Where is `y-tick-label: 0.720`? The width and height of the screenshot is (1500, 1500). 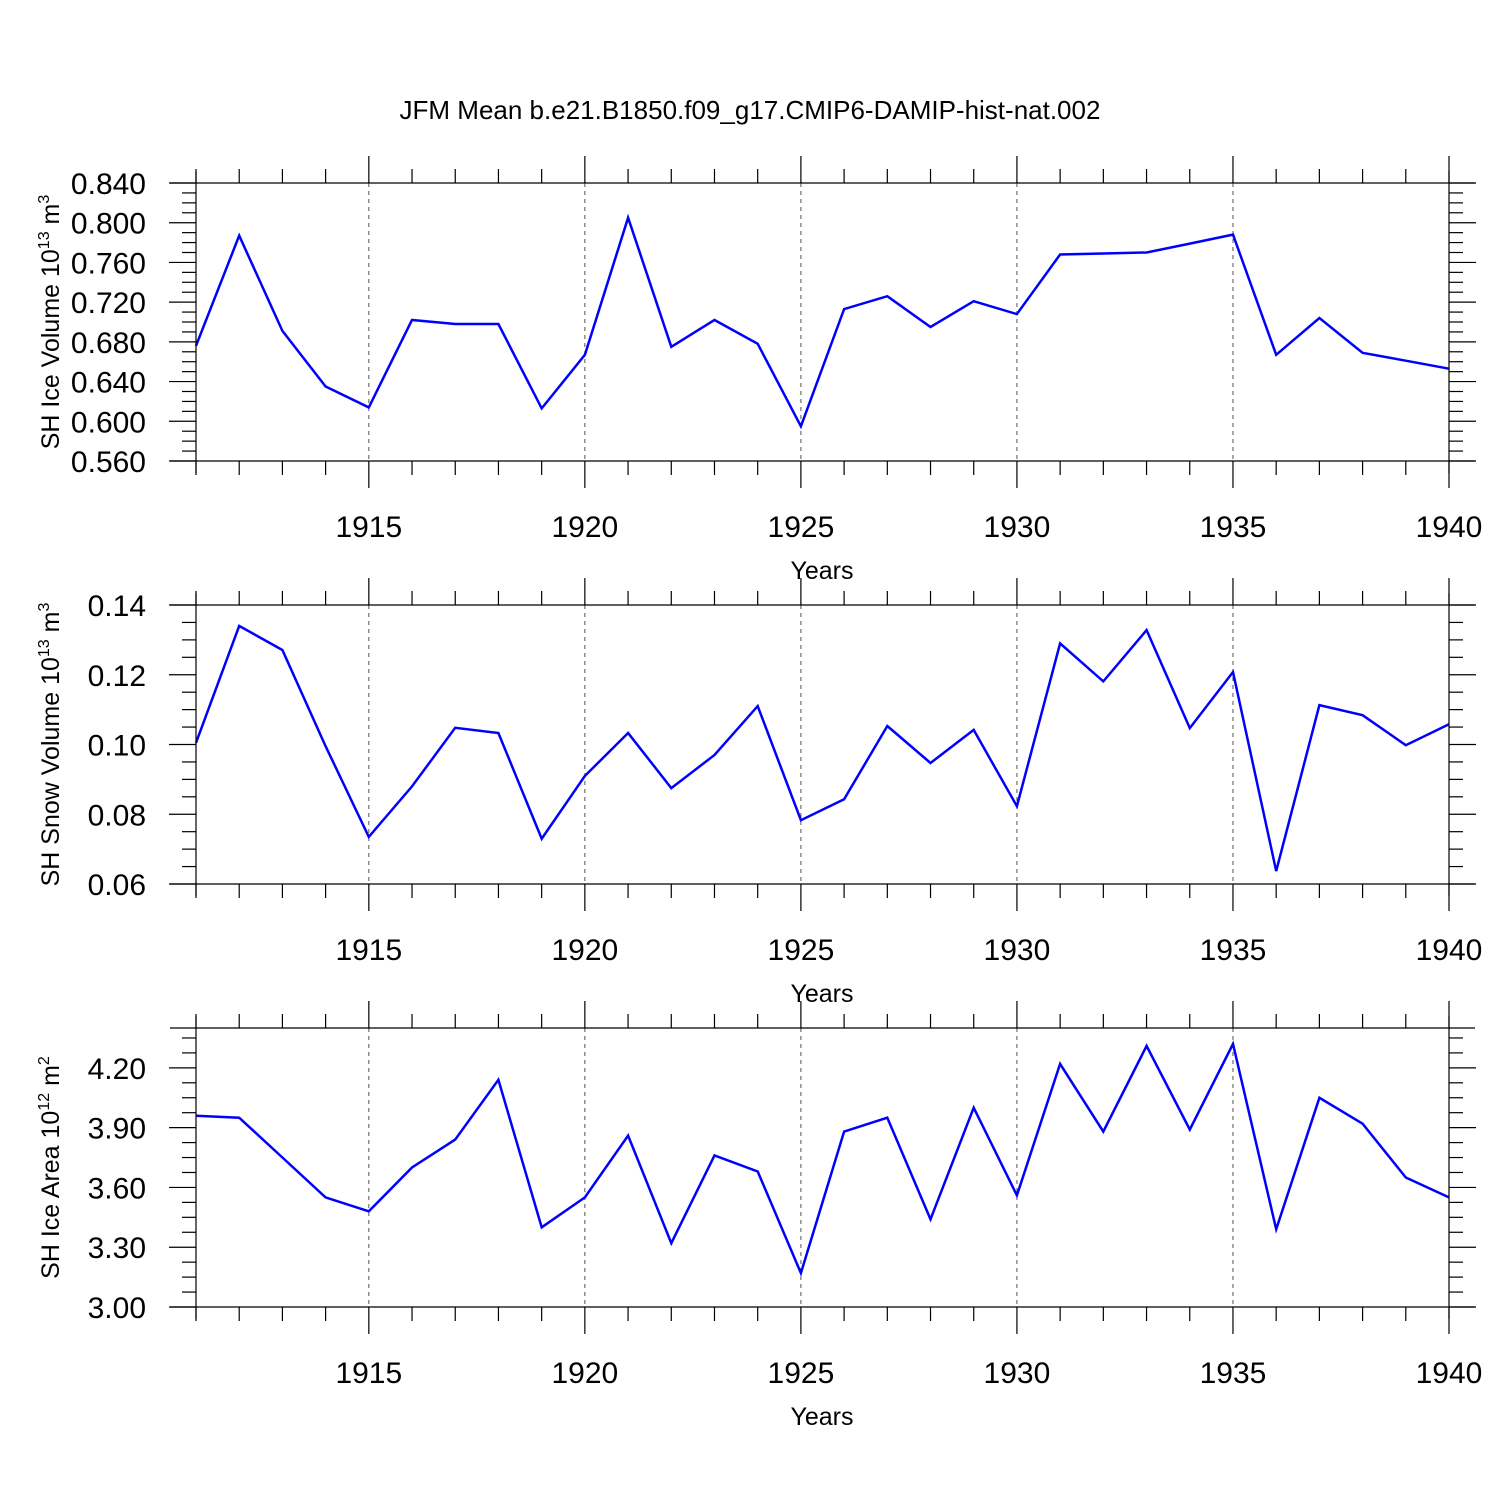 y-tick-label: 0.720 is located at coordinates (108, 303).